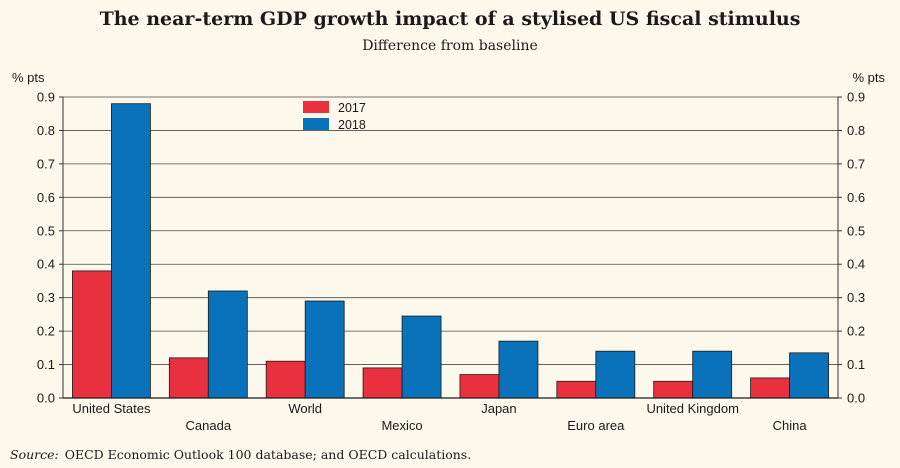  Describe the element at coordinates (498, 408) in the screenshot. I see `x-category-label: Japan` at that location.